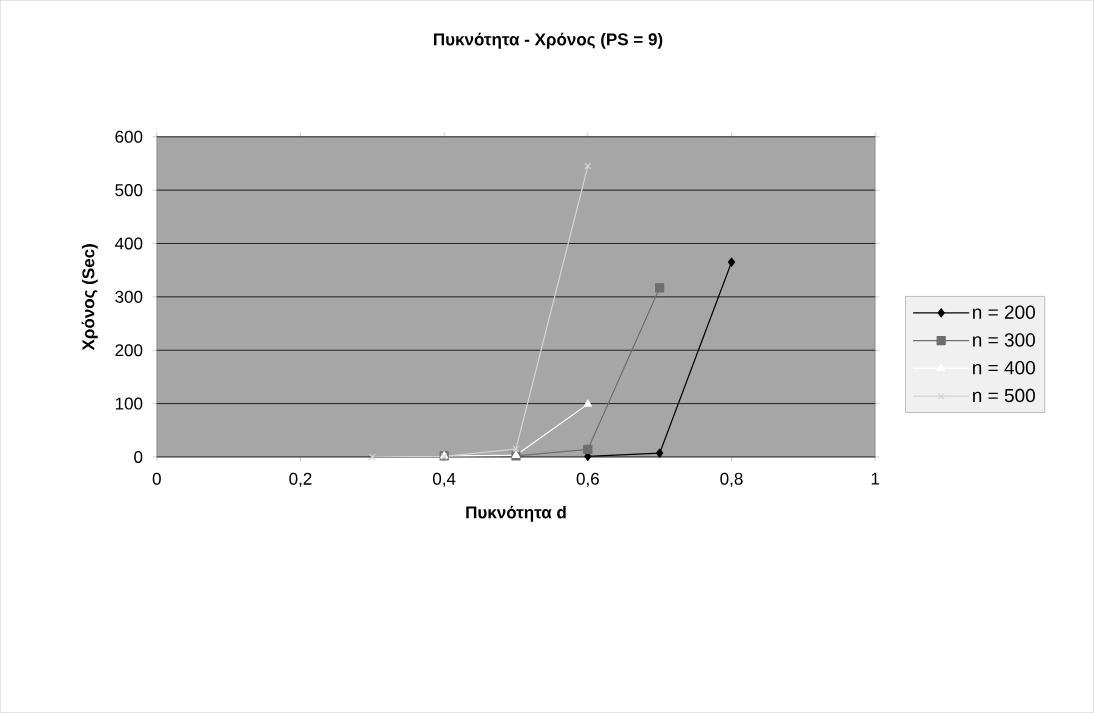 The image size is (1094, 713). I want to click on x-tick-label: 0,8, so click(731, 479).